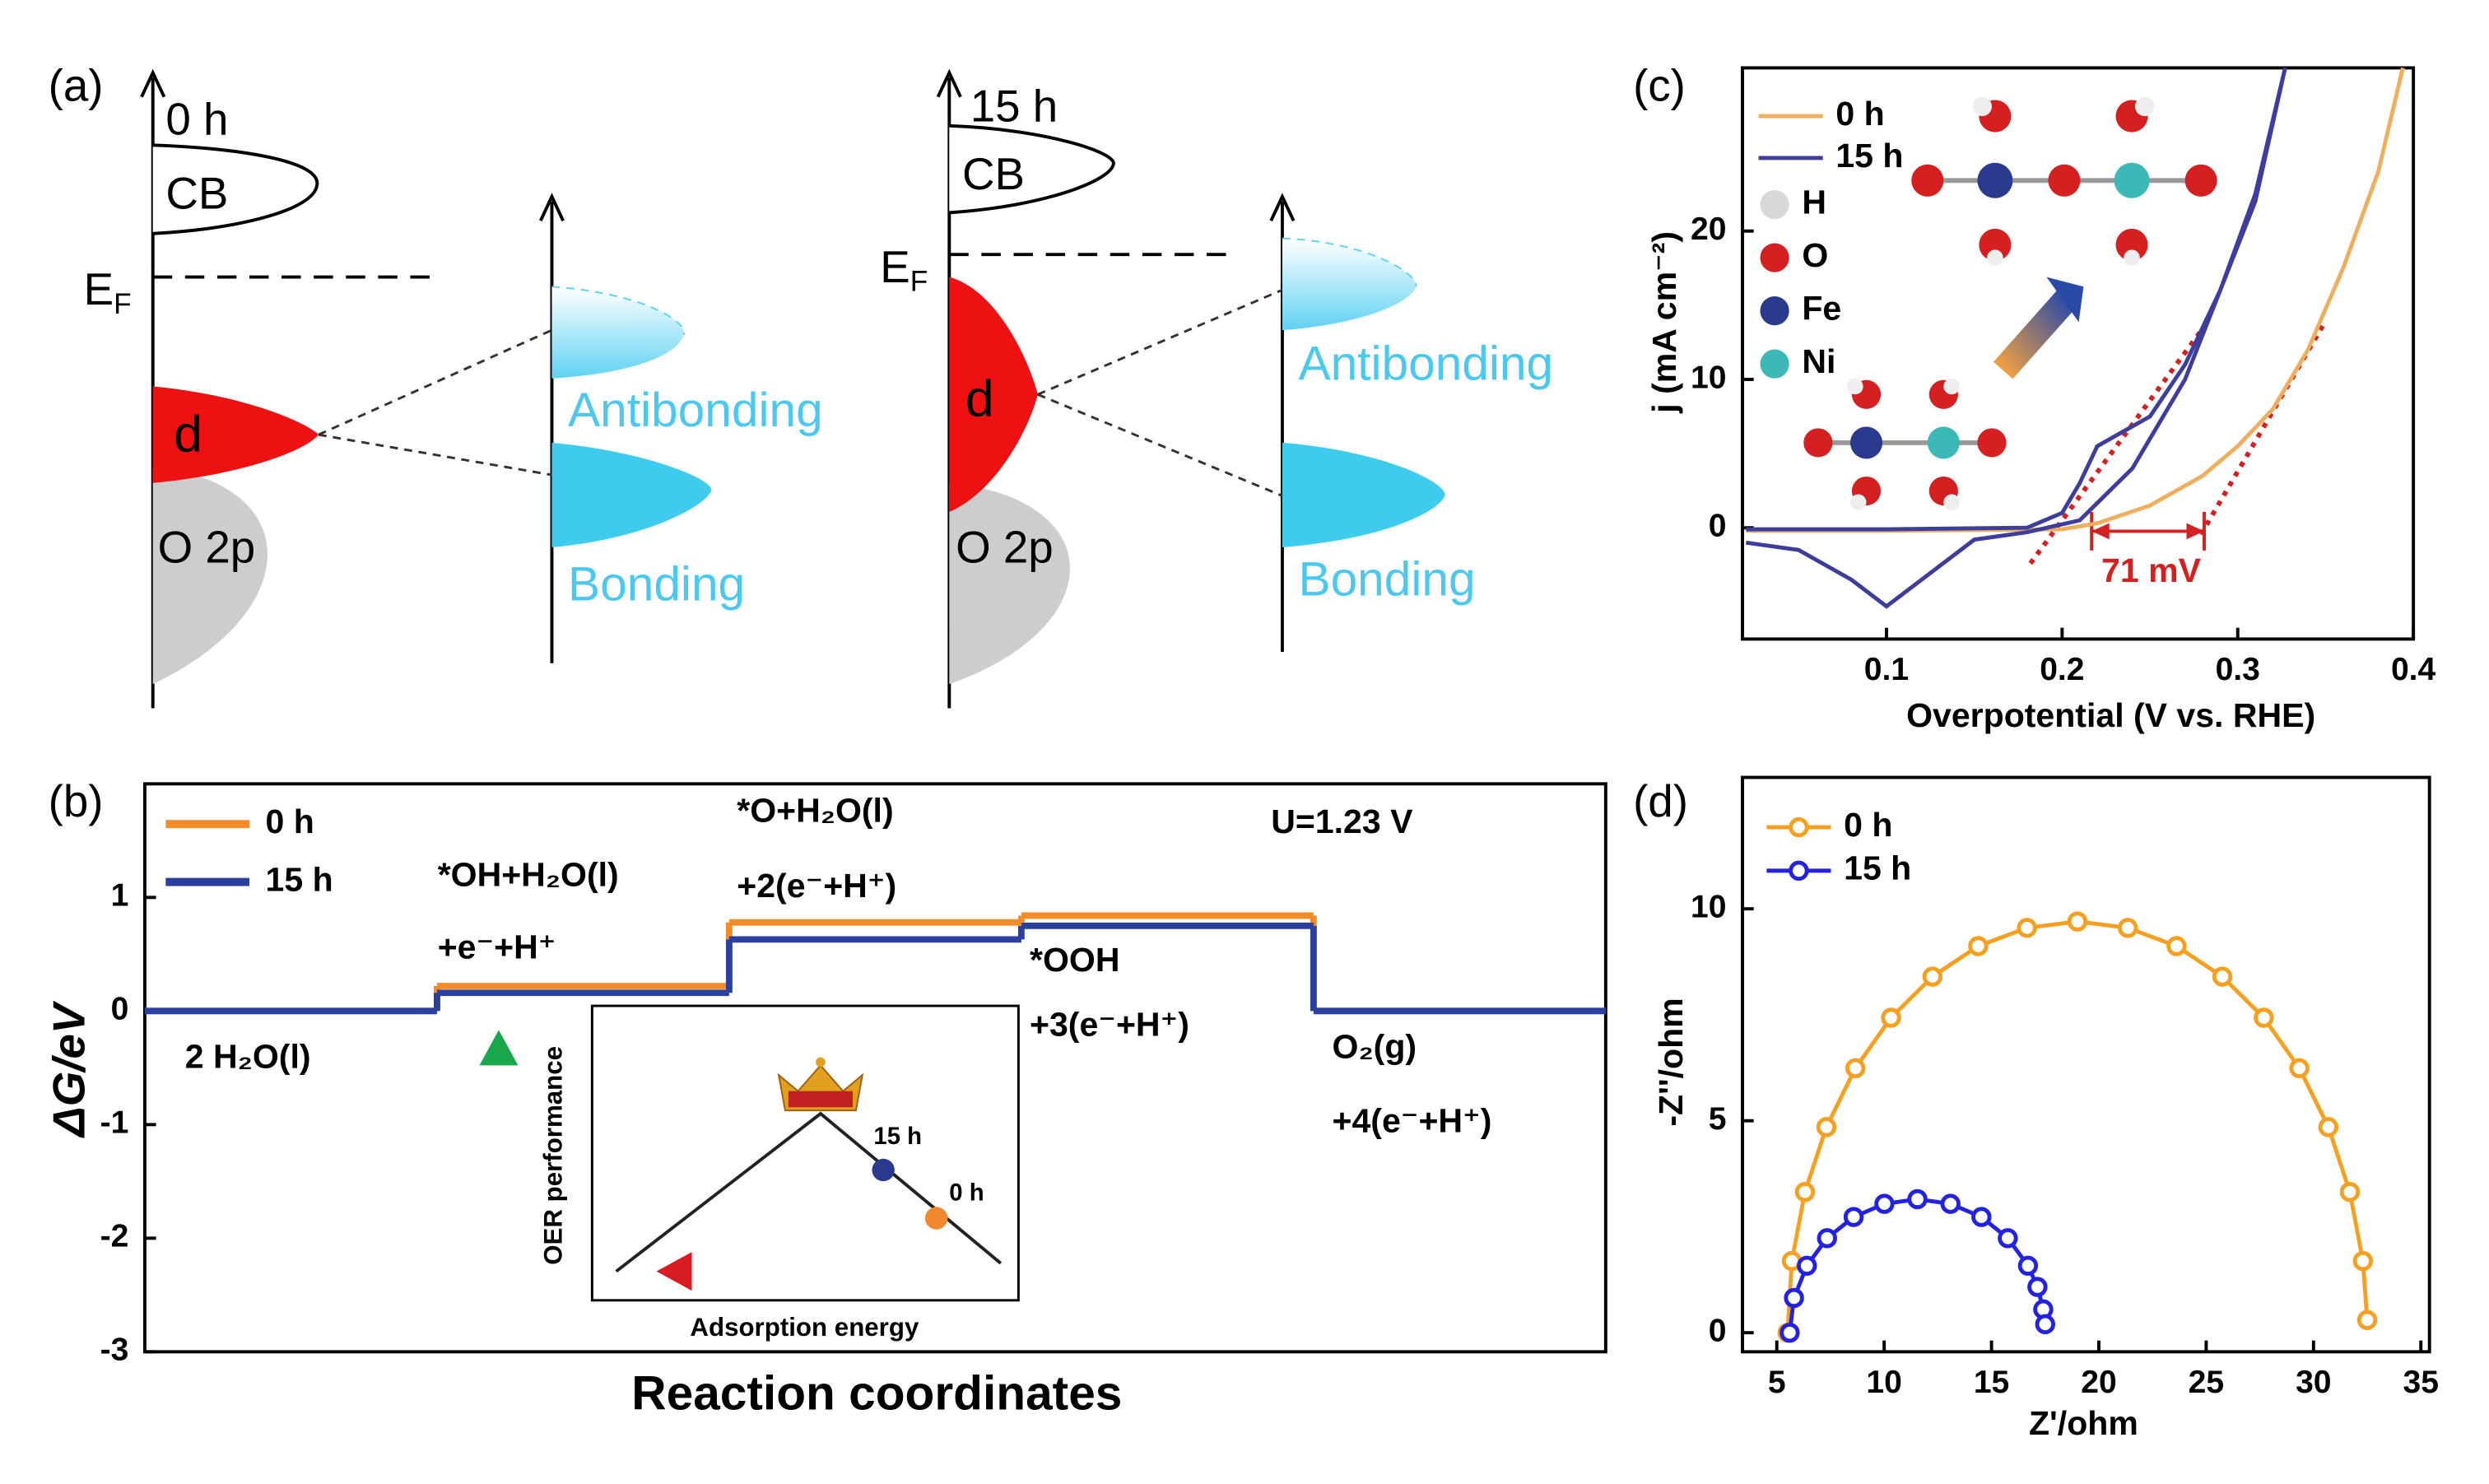  What do you see at coordinates (1708, 230) in the screenshot?
I see `y-tick-label: 20` at bounding box center [1708, 230].